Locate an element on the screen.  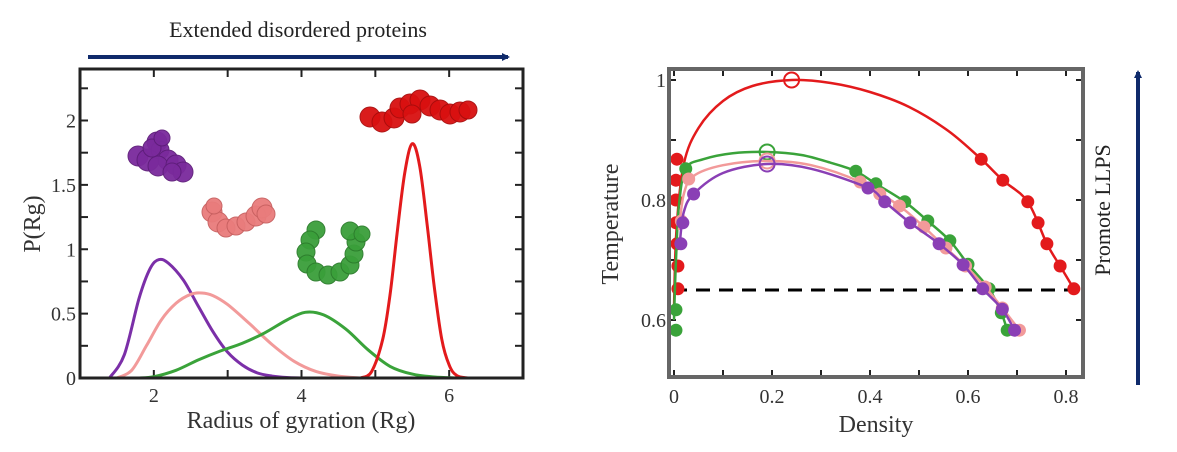
molecule-red is located at coordinates (418, 111).